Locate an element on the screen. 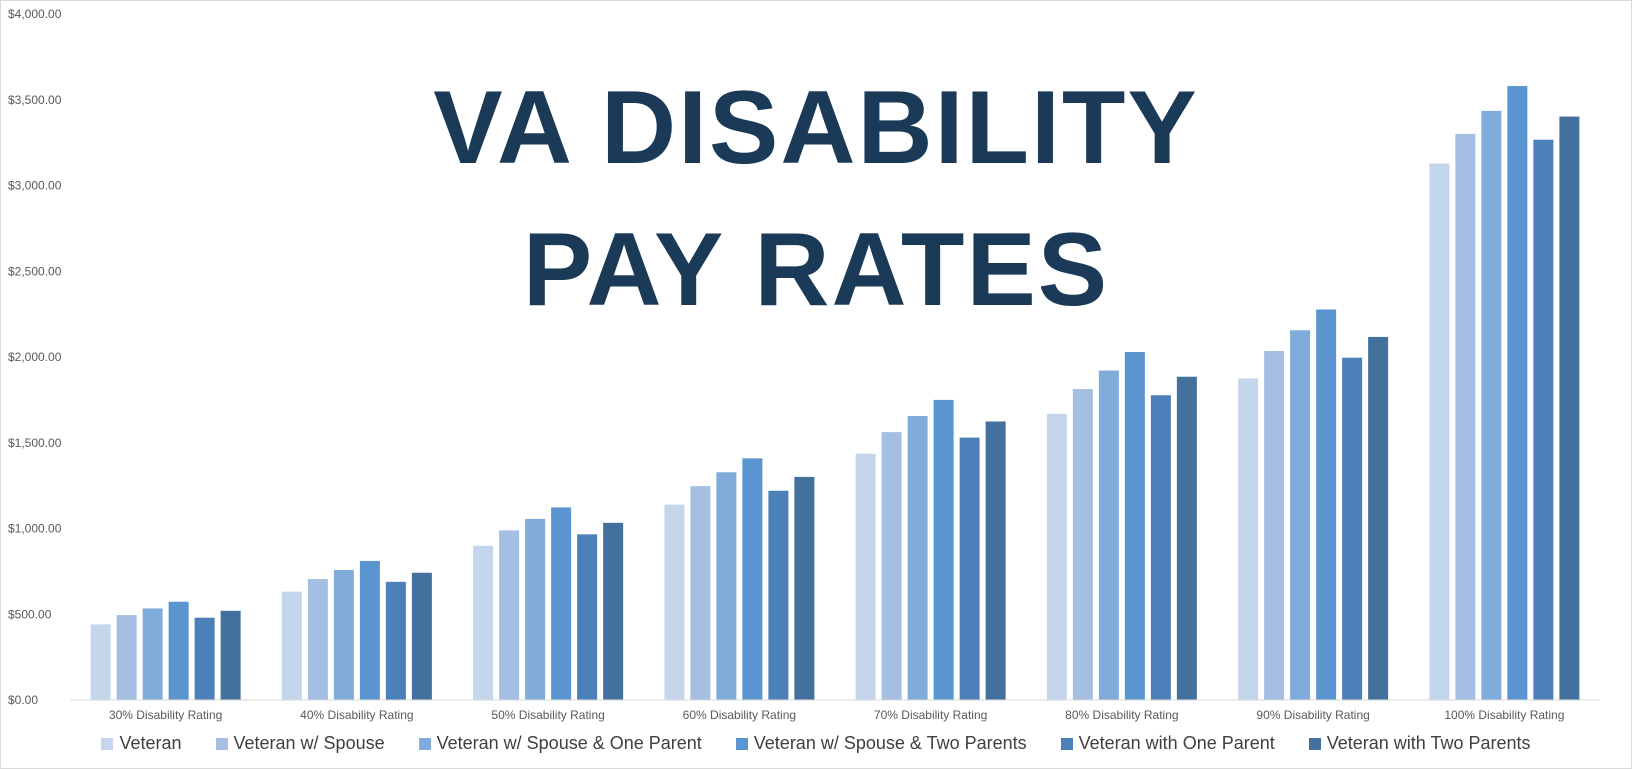  legend-item: Veteran w/ Spouse & Two Parents is located at coordinates (881, 743).